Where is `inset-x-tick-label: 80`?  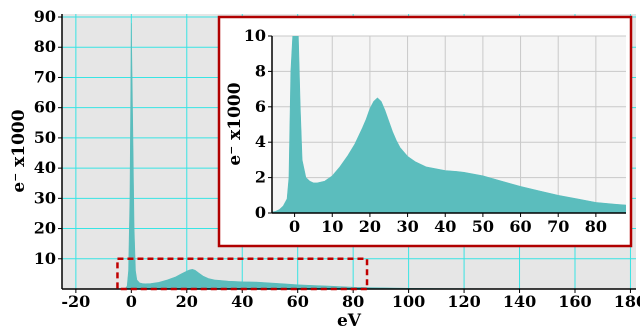 inset-x-tick-label: 80 is located at coordinates (596, 226).